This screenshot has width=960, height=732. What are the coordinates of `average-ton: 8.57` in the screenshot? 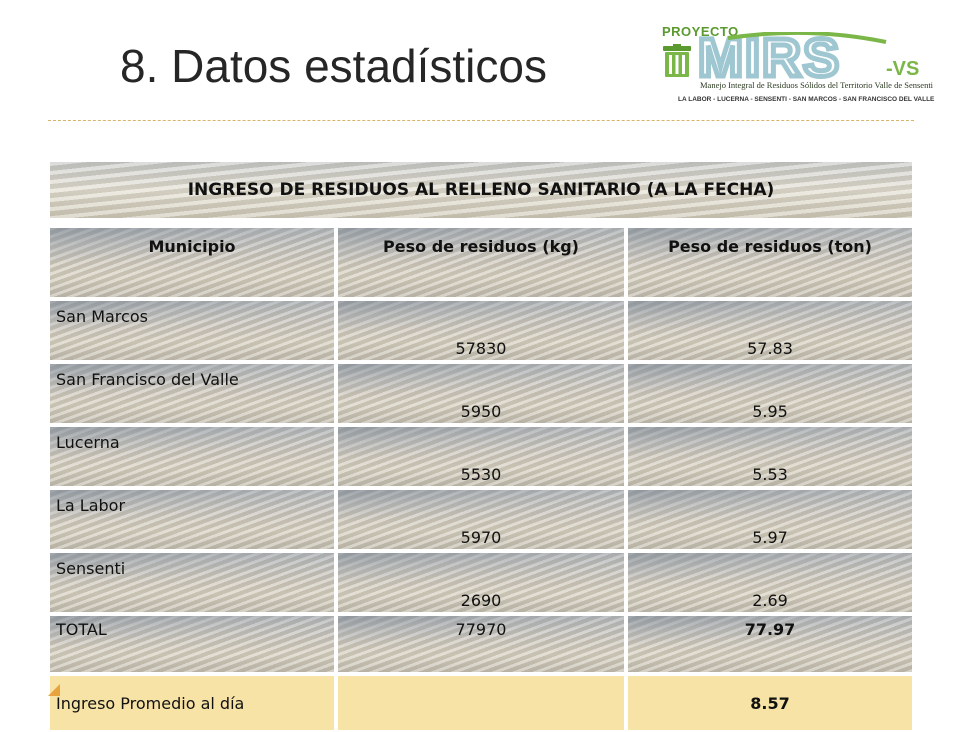 It's located at (770, 703).